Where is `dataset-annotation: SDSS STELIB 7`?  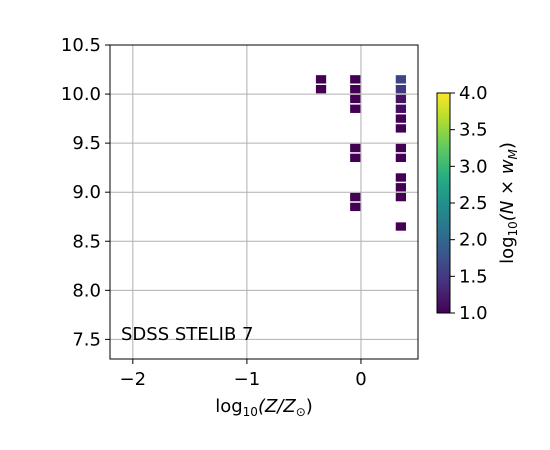 dataset-annotation: SDSS STELIB 7 is located at coordinates (187, 334).